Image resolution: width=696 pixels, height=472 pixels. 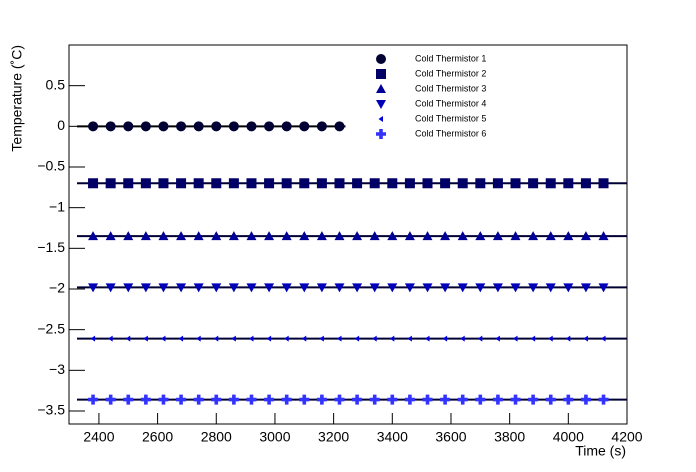 I want to click on y-tick-label: −1, so click(x=57, y=206).